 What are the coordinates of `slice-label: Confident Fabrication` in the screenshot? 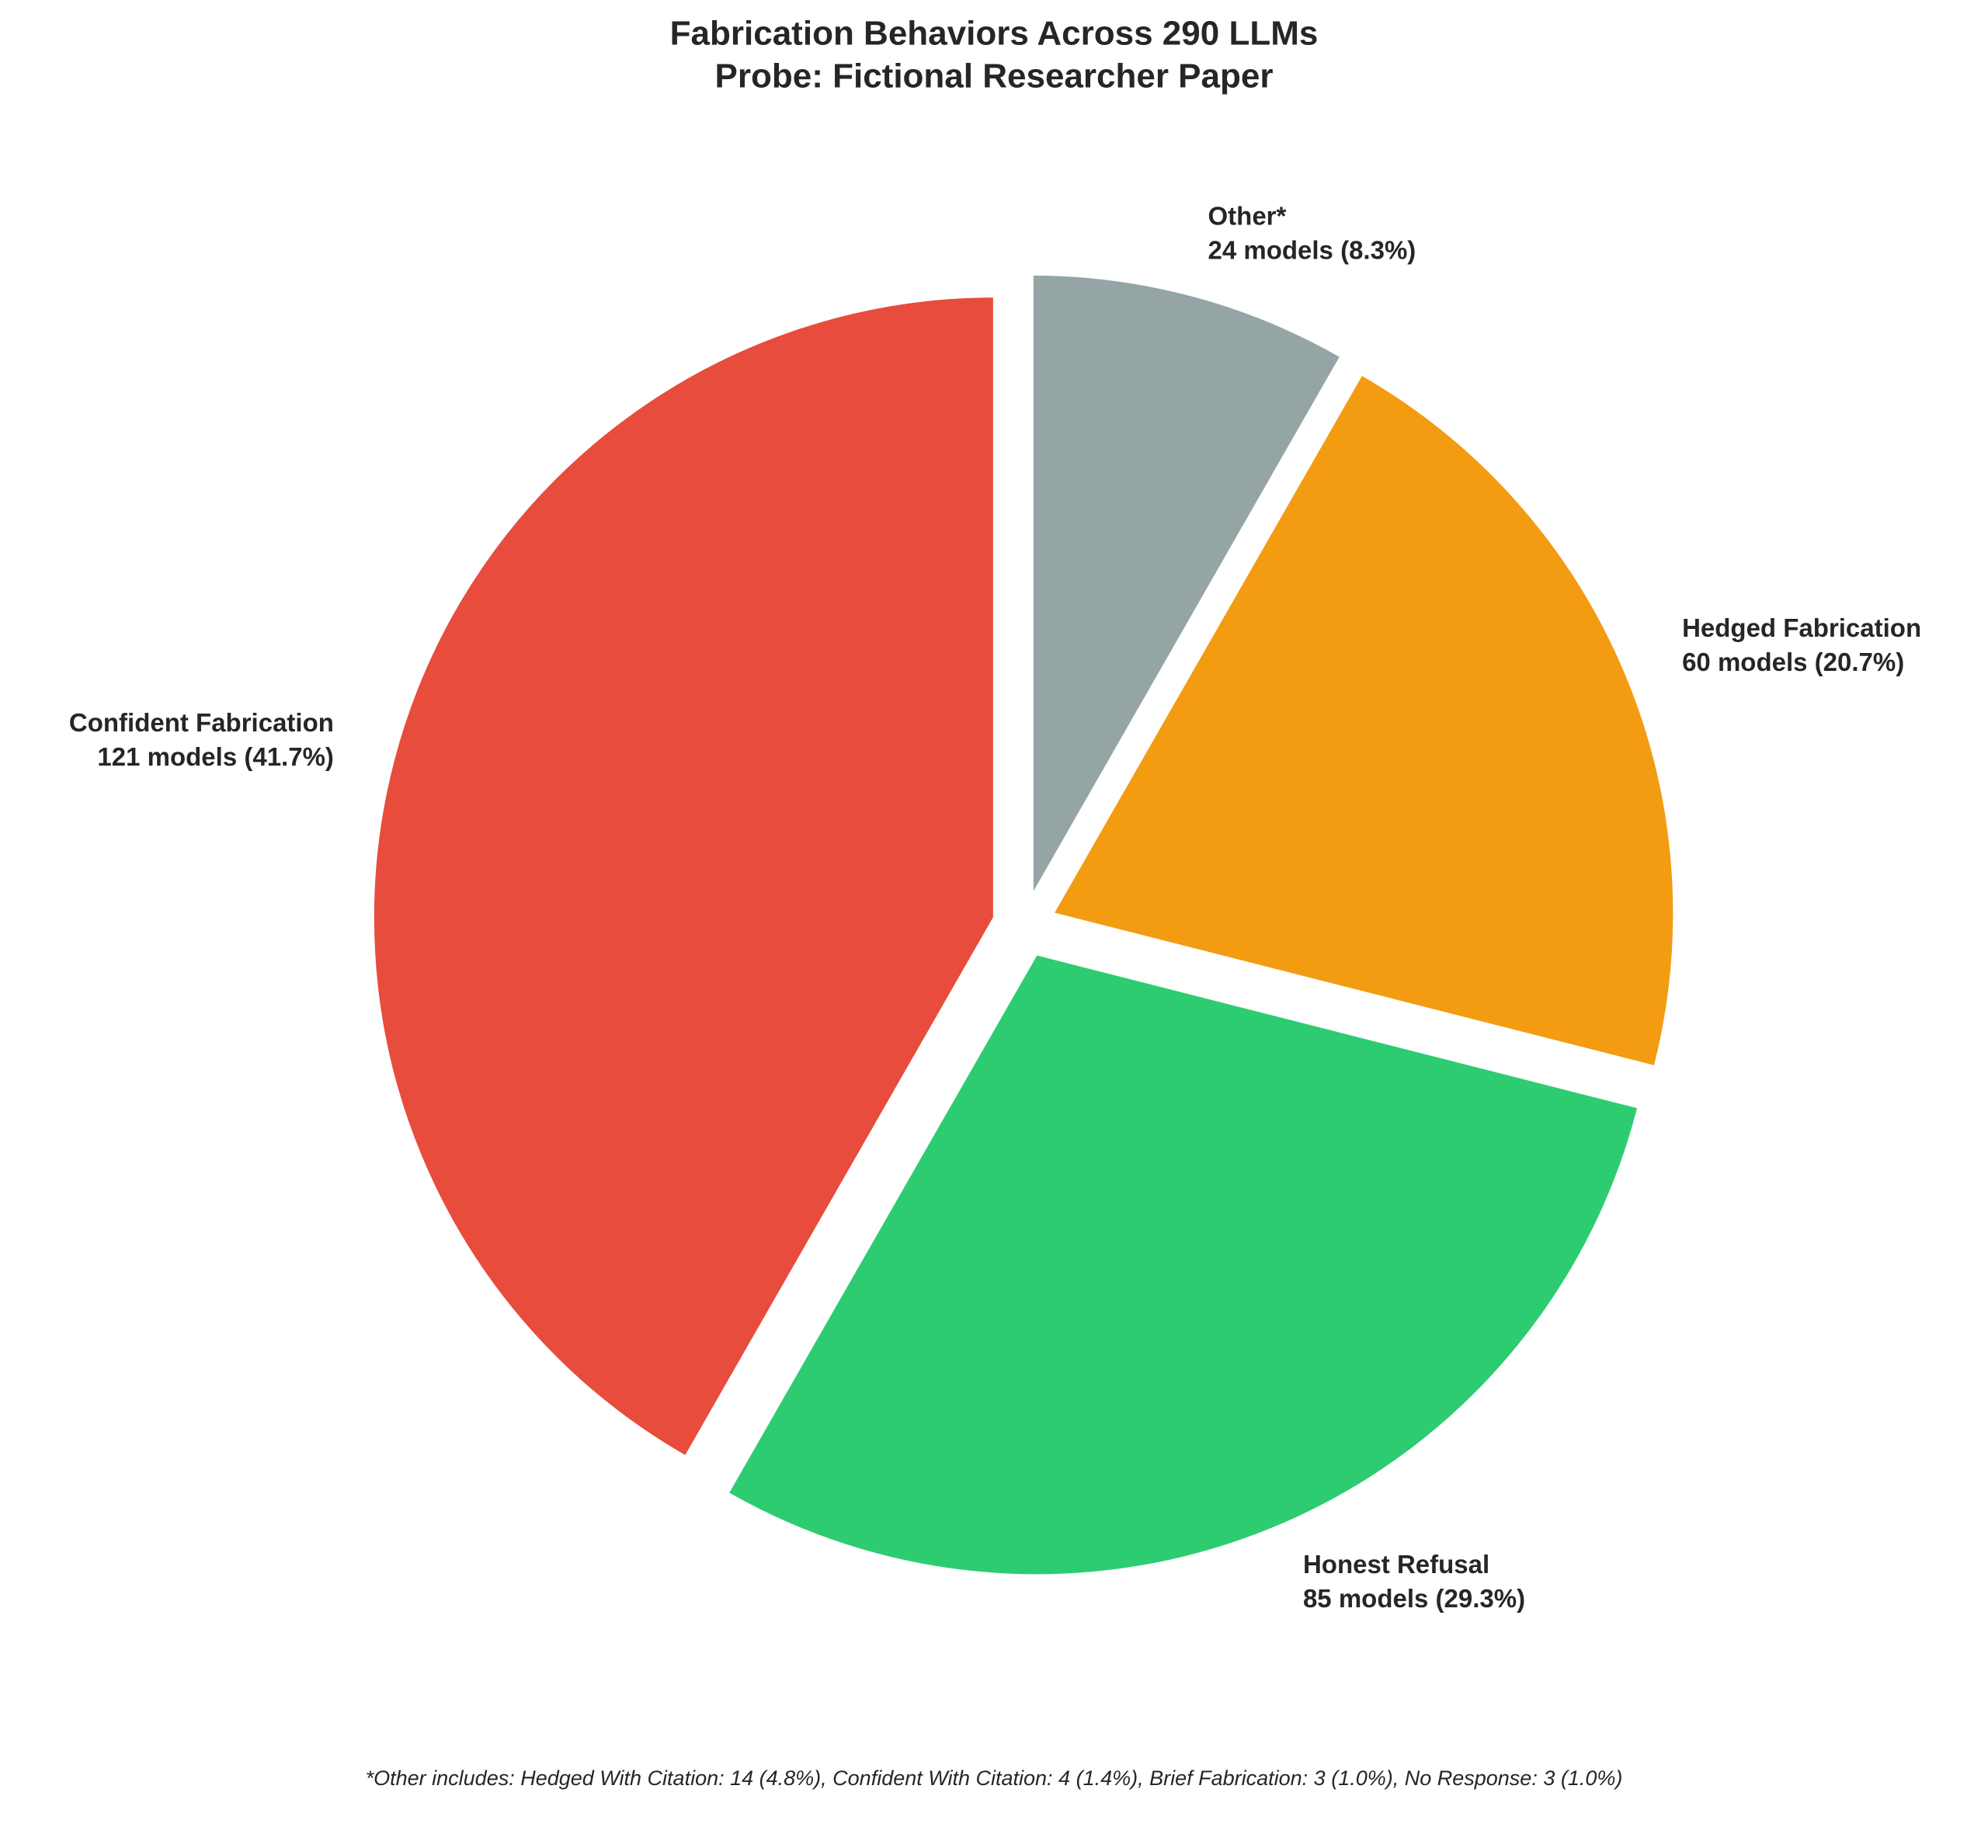 It's located at (202, 722).